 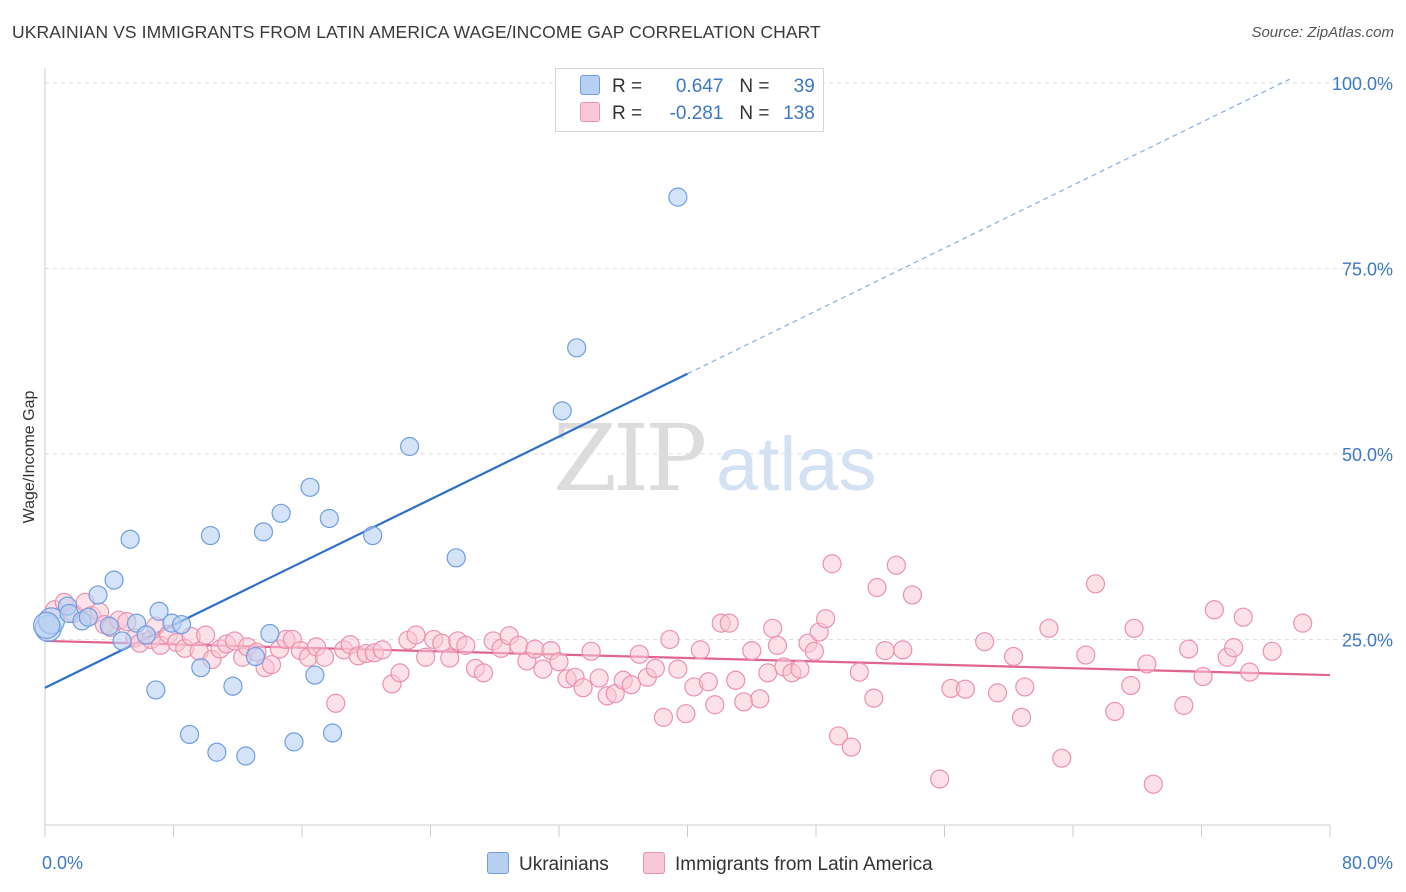 I want to click on x-tick-labels: 0.0% 80.0%, so click(x=717, y=863).